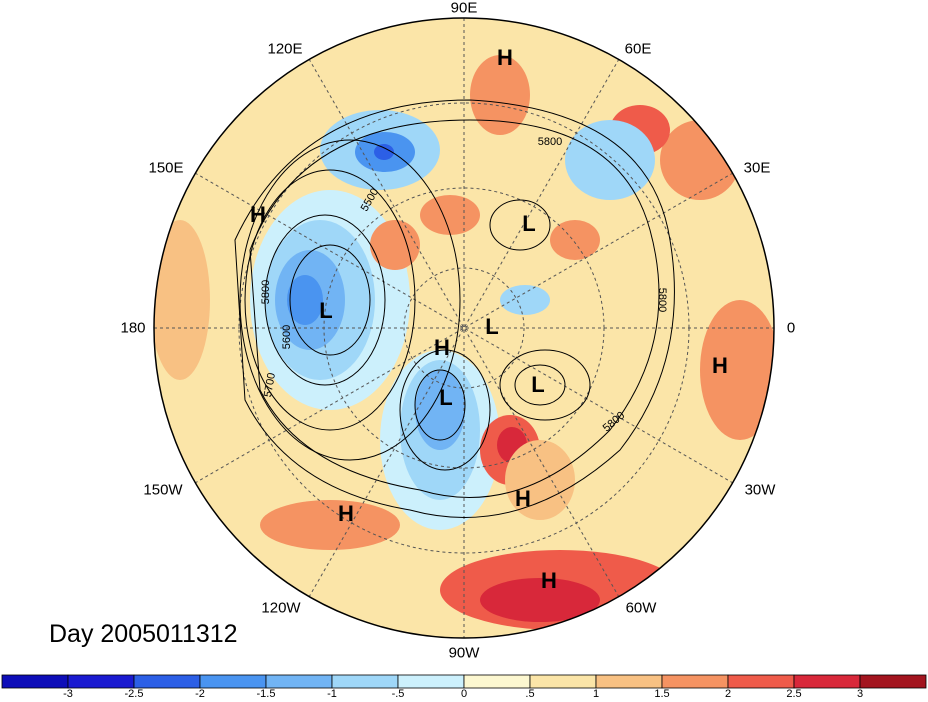  Describe the element at coordinates (760, 490) in the screenshot. I see `lon-label-30w: 30W` at that location.